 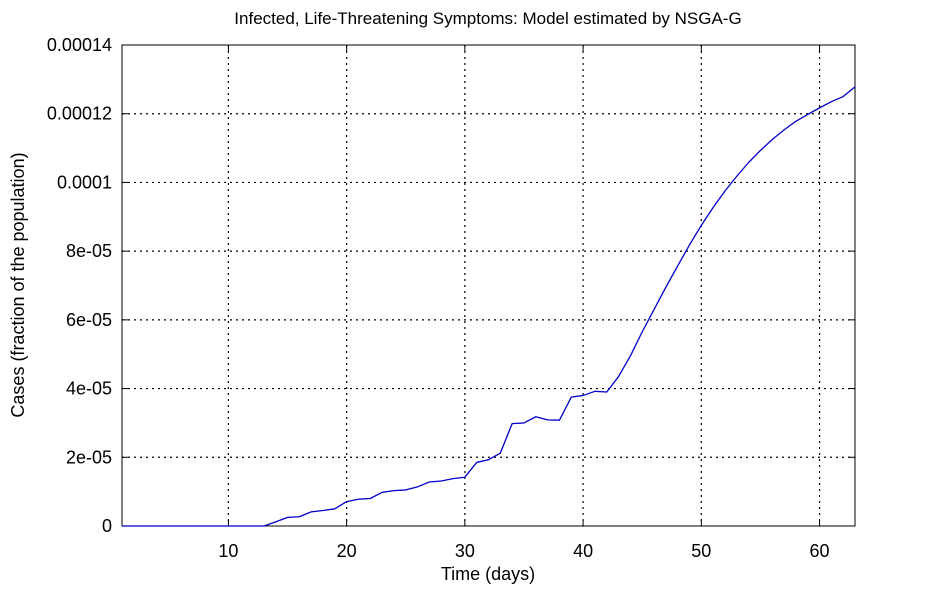 What do you see at coordinates (89, 251) in the screenshot?
I see `y-tick-label: 8e-05` at bounding box center [89, 251].